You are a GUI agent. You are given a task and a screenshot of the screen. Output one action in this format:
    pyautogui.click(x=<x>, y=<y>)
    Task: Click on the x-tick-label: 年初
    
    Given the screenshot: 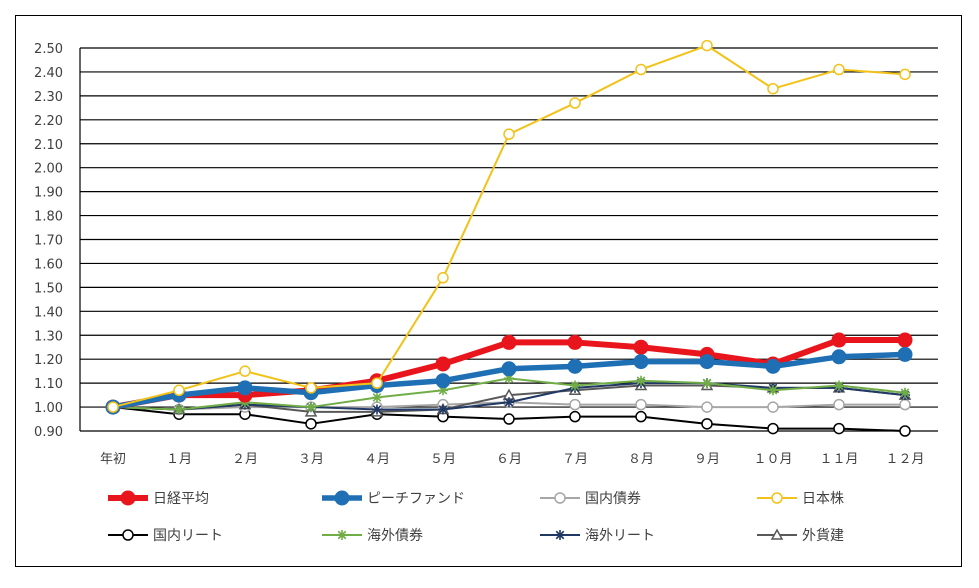 What is the action you would take?
    pyautogui.click(x=113, y=459)
    